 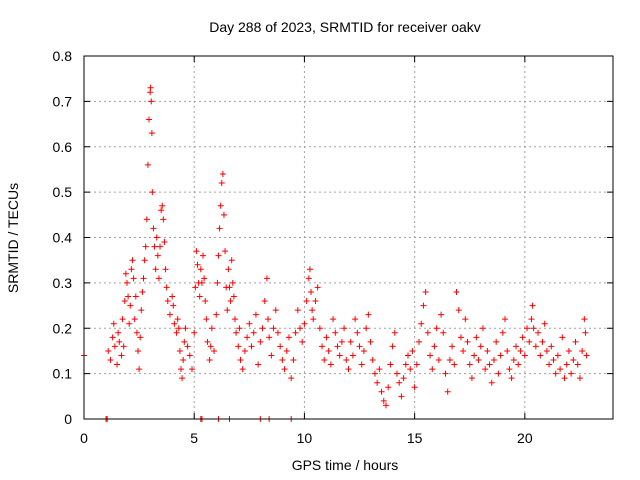 I want to click on x-tick-label: 15, so click(x=415, y=438).